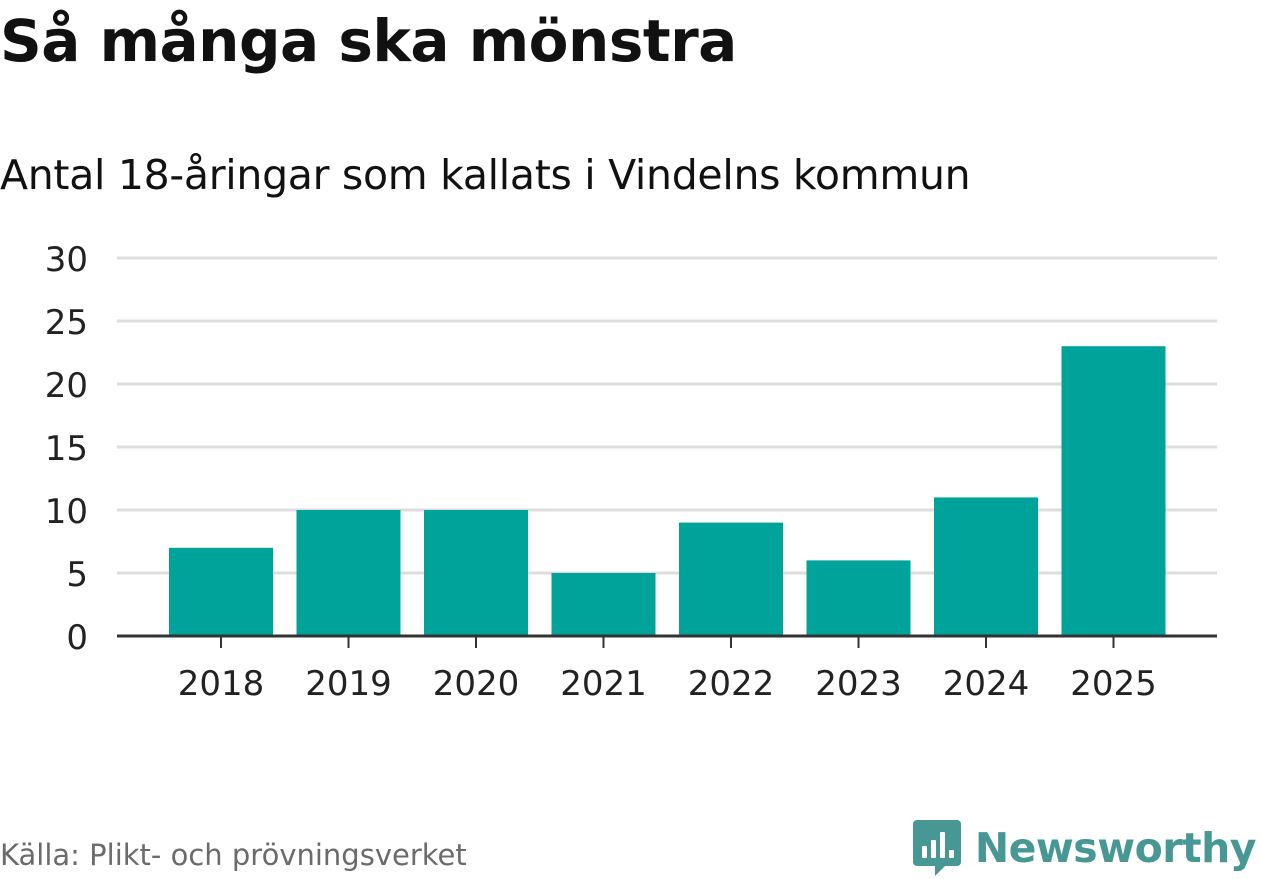 Image resolution: width=1262 pixels, height=879 pixels. Describe the element at coordinates (1113, 684) in the screenshot. I see `x-tick-label: 2025` at that location.